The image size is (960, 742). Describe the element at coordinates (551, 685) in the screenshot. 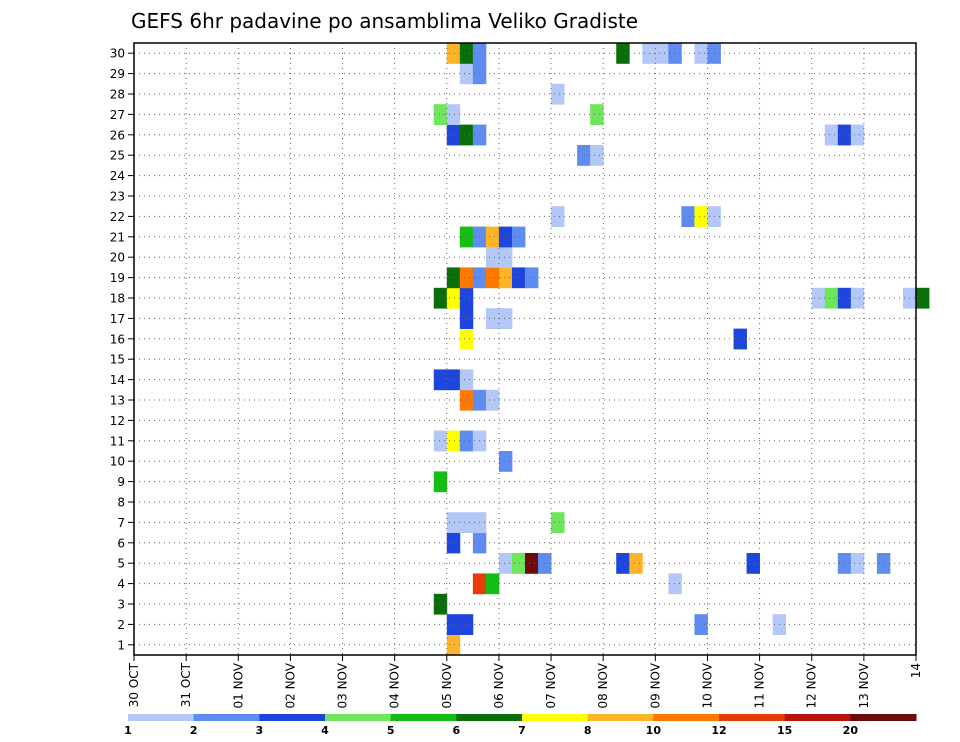

I see `x-tick-label: 07 NOV` at that location.